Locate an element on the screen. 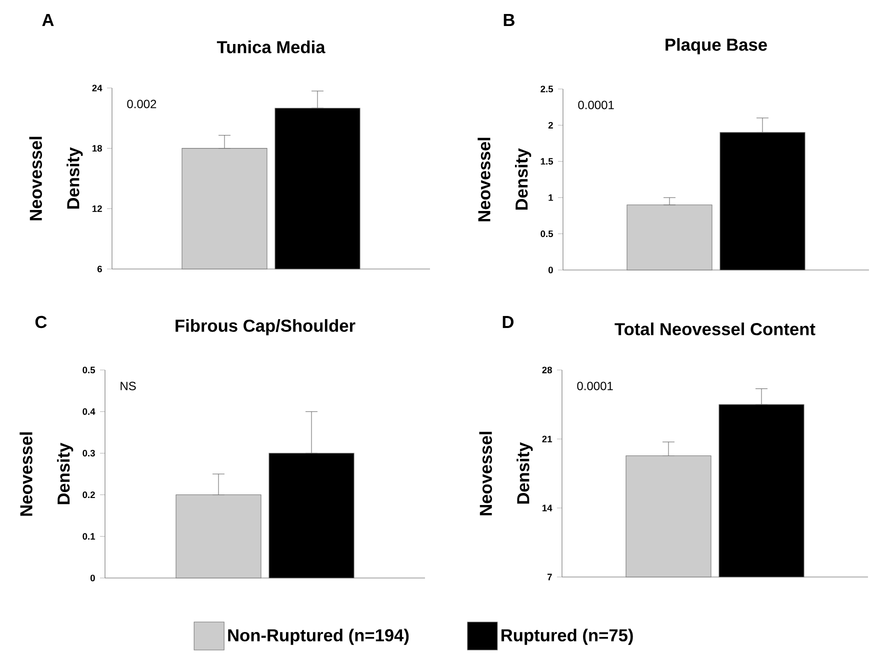  annotation: 0.002 is located at coordinates (141, 104).